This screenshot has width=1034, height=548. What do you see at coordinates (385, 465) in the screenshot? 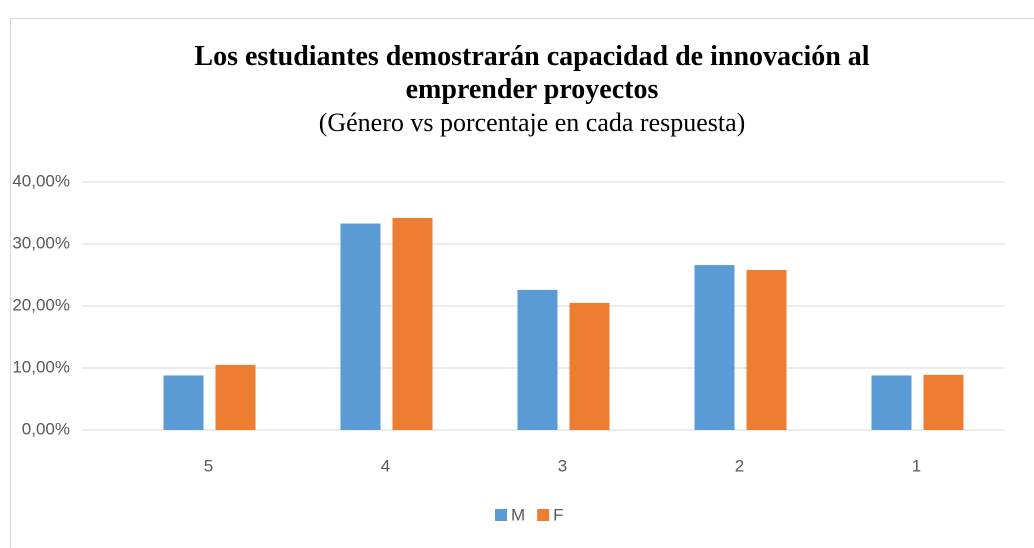
I see `x-tick-label: 4` at bounding box center [385, 465].